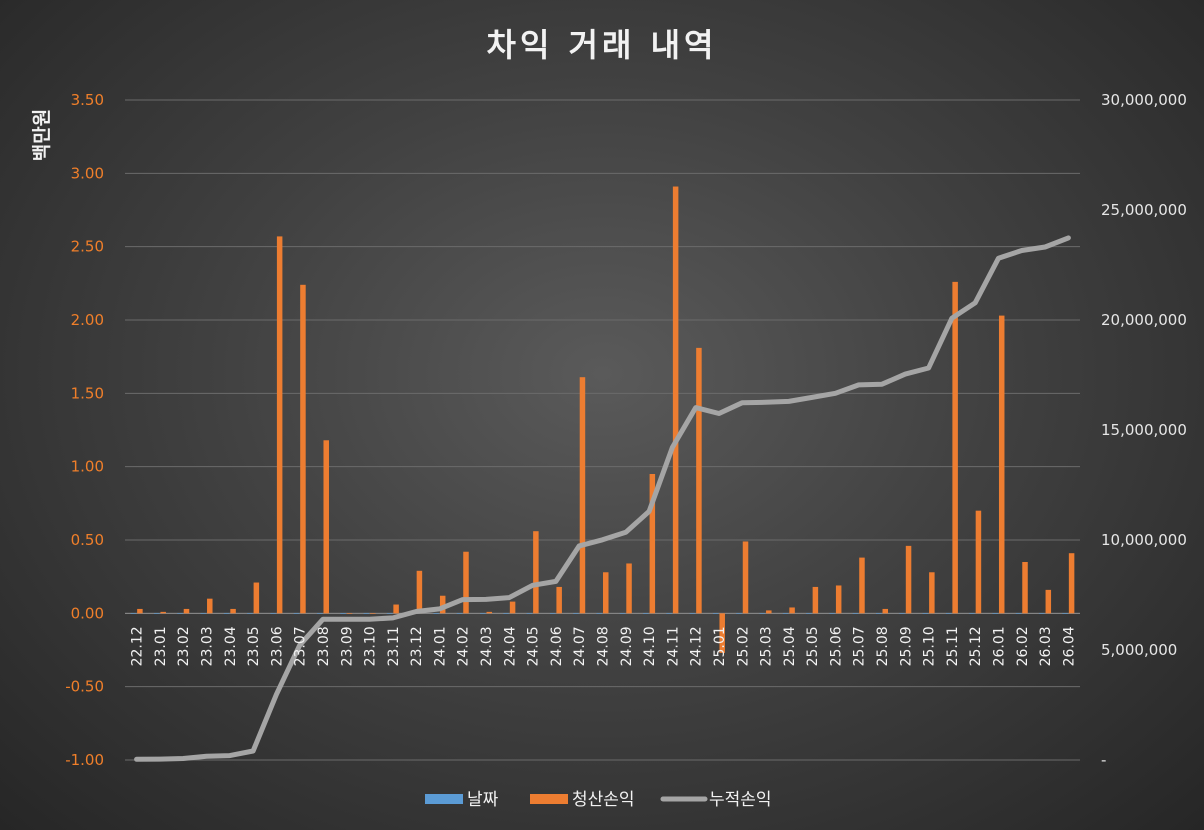  What do you see at coordinates (602, 45) in the screenshot?
I see `chart-title: 차익 거래 내역` at bounding box center [602, 45].